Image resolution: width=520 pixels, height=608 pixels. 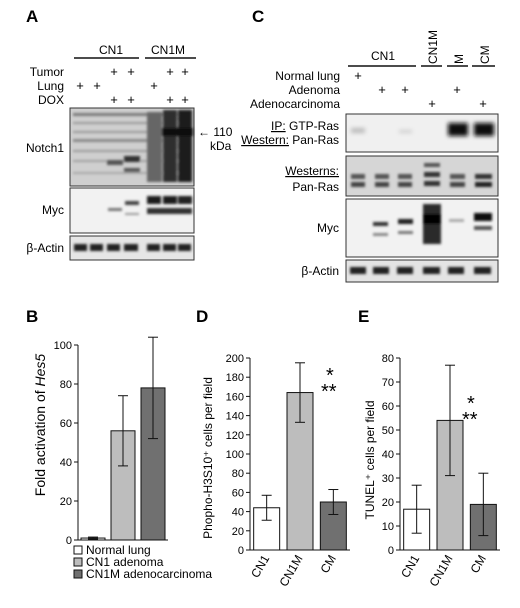 What do you see at coordinates (388, 383) in the screenshot?
I see `y-tick-label: 70` at bounding box center [388, 383].